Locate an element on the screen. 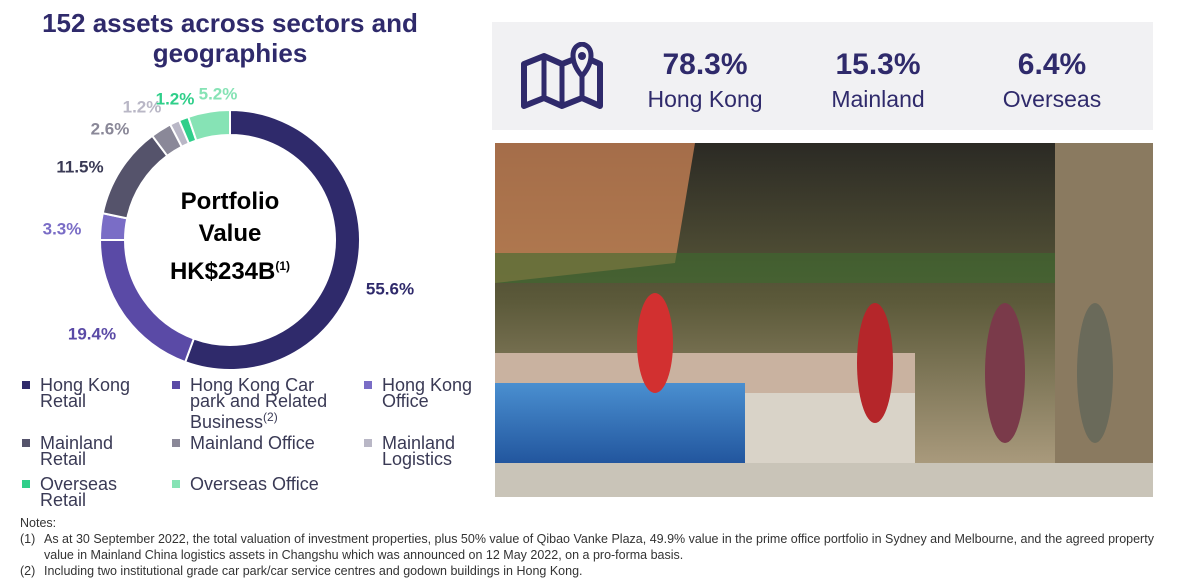 The height and width of the screenshot is (584, 1193). legend-note: (2) is located at coordinates (270, 417).